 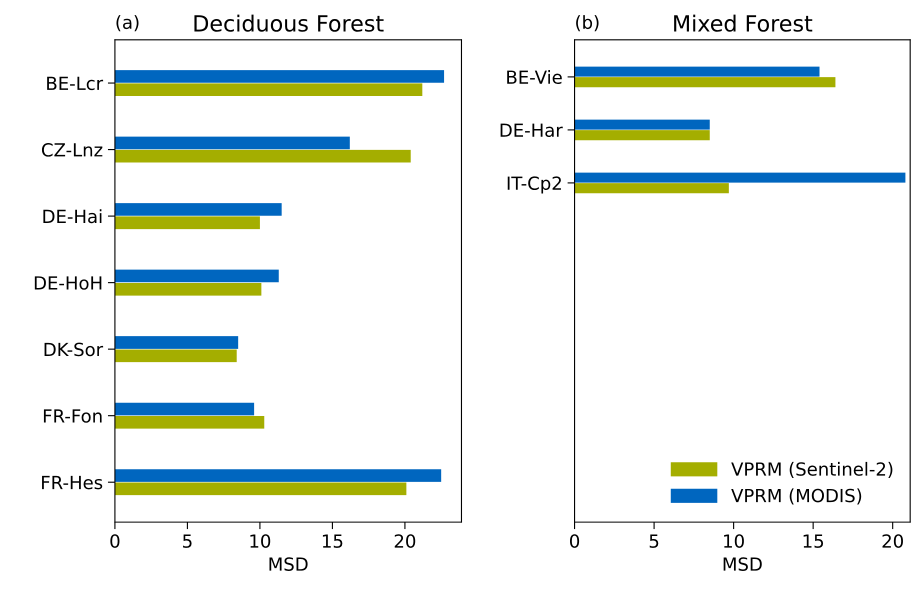 What do you see at coordinates (811, 470) in the screenshot?
I see `legend-label: VPRM (Sentinel-2)` at bounding box center [811, 470].